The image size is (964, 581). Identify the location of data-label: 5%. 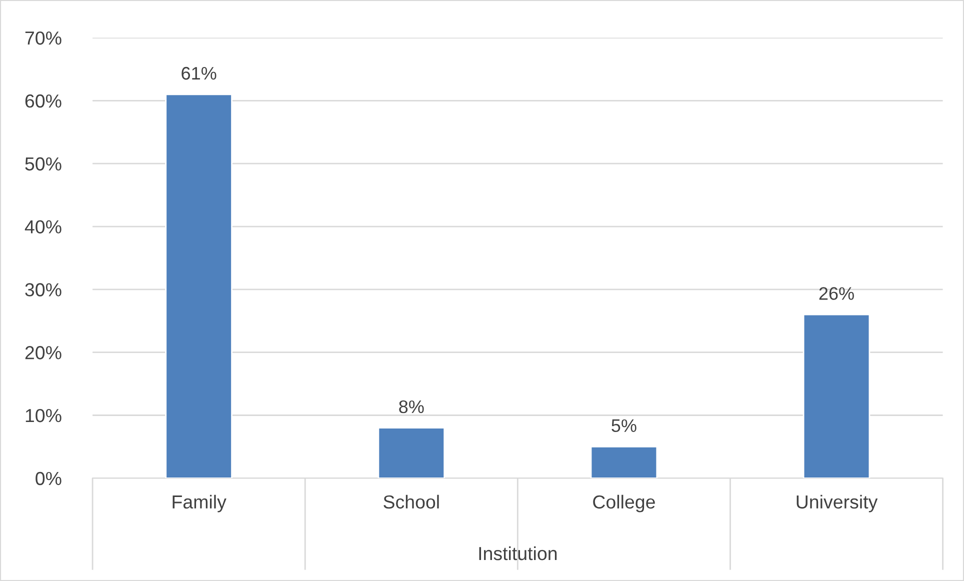
(624, 425).